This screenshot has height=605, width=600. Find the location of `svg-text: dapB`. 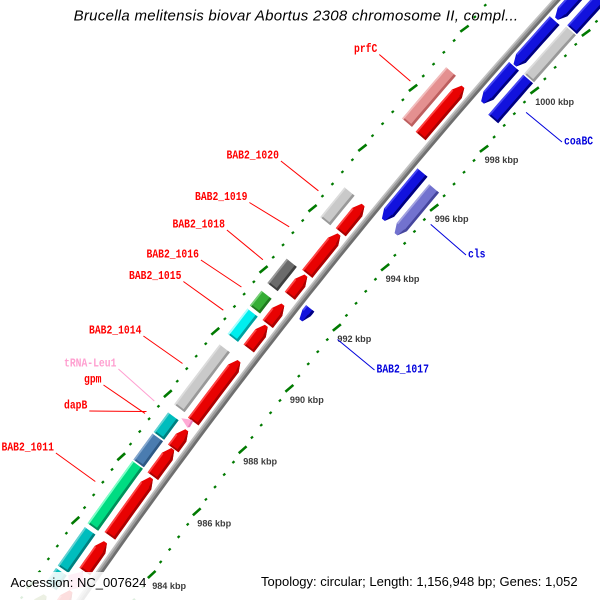

svg-text: dapB is located at coordinates (75, 406).